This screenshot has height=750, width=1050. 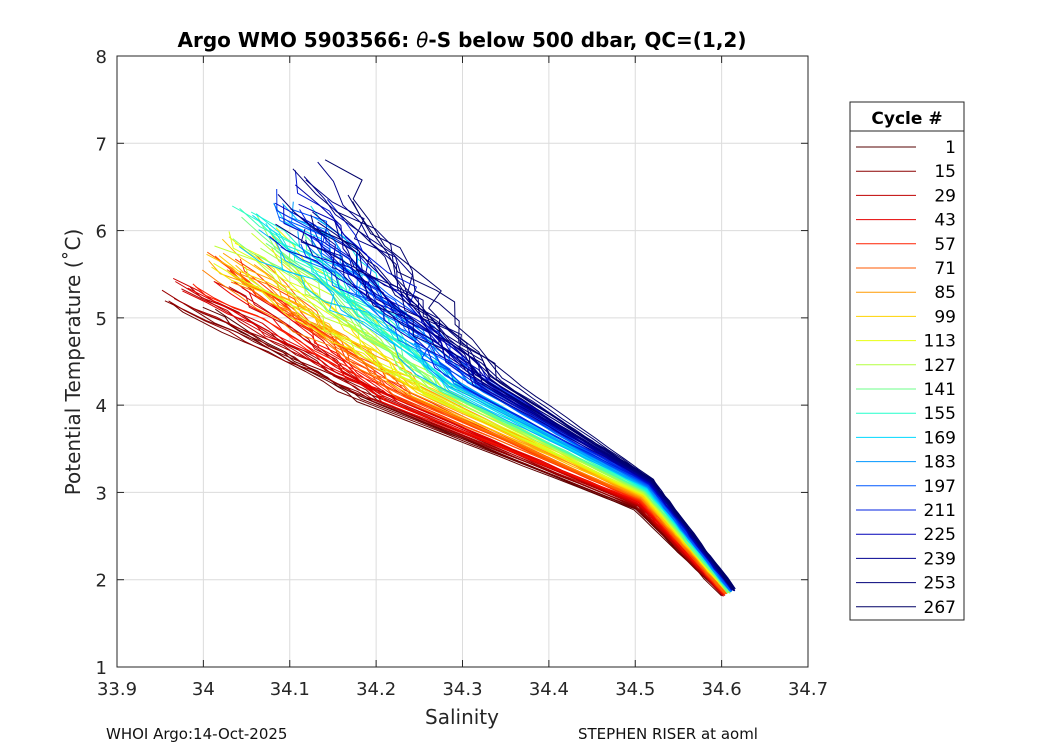 I want to click on legend-label: 267, so click(x=940, y=608).